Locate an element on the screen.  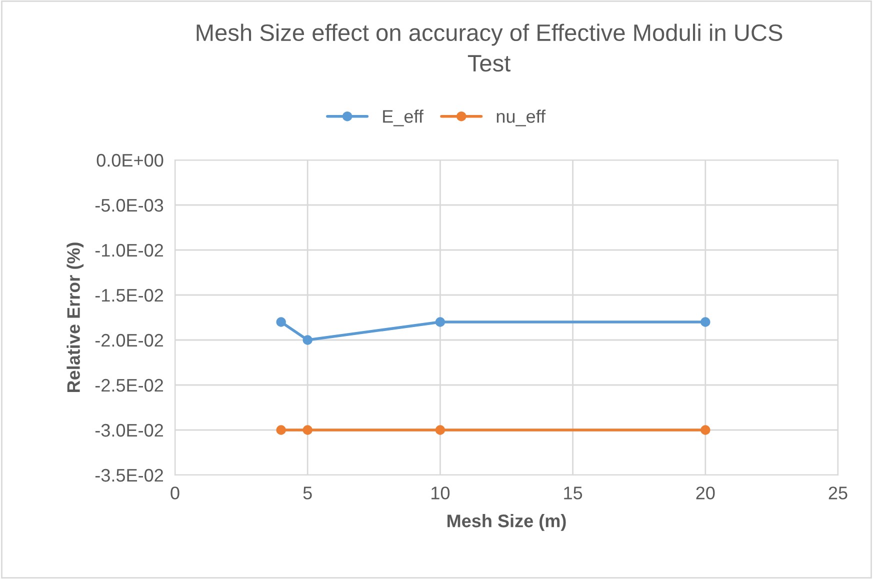
y-tick-label: -5.0E-03 is located at coordinates (129, 205).